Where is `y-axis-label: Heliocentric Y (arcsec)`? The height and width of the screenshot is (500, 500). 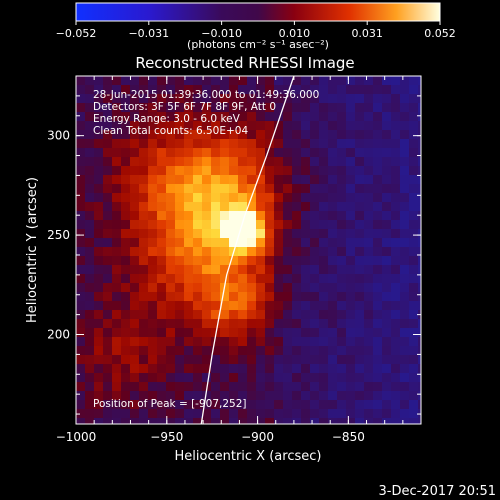 y-axis-label: Heliocentric Y (arcsec) is located at coordinates (32, 250).